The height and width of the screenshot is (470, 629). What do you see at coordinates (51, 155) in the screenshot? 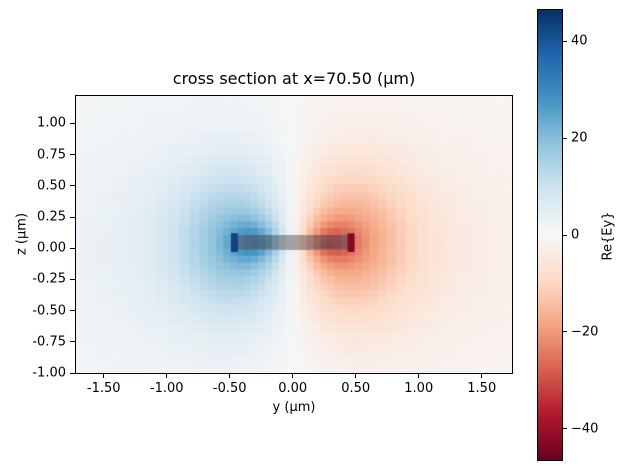
I see `y-tick-label: 0.75` at bounding box center [51, 155].